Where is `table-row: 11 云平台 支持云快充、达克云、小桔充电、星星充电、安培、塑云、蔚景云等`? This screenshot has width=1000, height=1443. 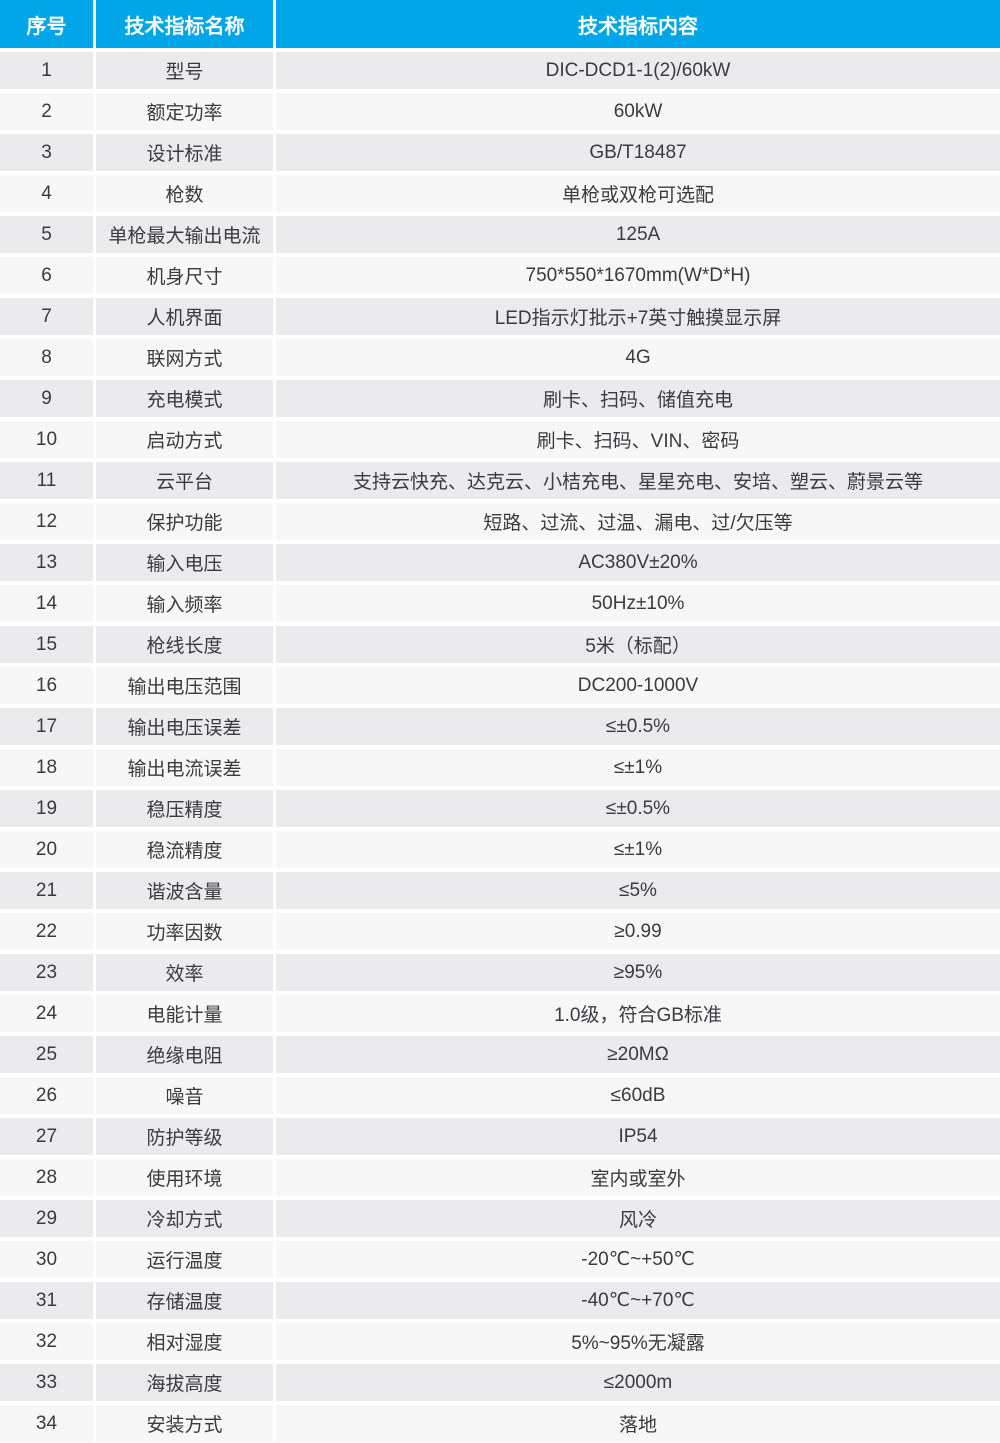 table-row: 11 云平台 支持云快充、达克云、小桔充电、星星充电、安培、塑云、蔚景云等 is located at coordinates (500, 480).